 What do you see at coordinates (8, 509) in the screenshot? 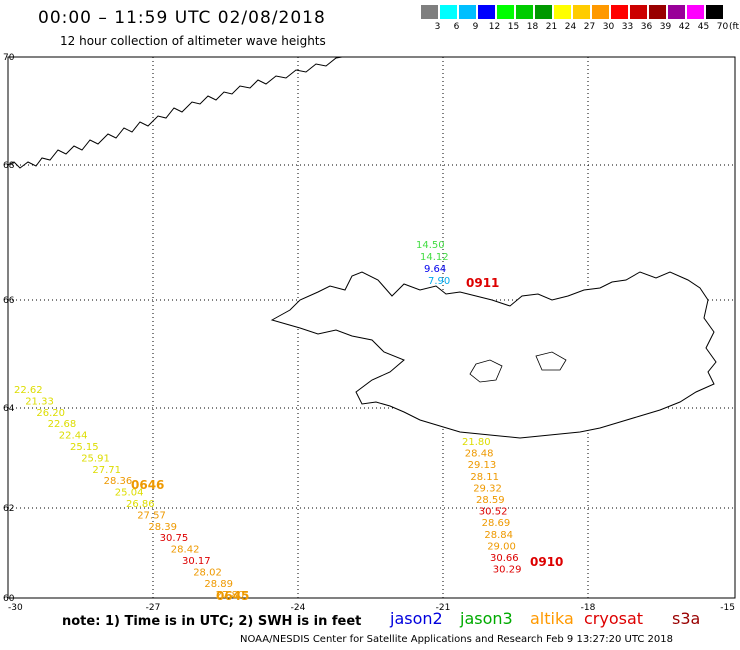
I see `lat-tick-label: 62` at bounding box center [8, 509].